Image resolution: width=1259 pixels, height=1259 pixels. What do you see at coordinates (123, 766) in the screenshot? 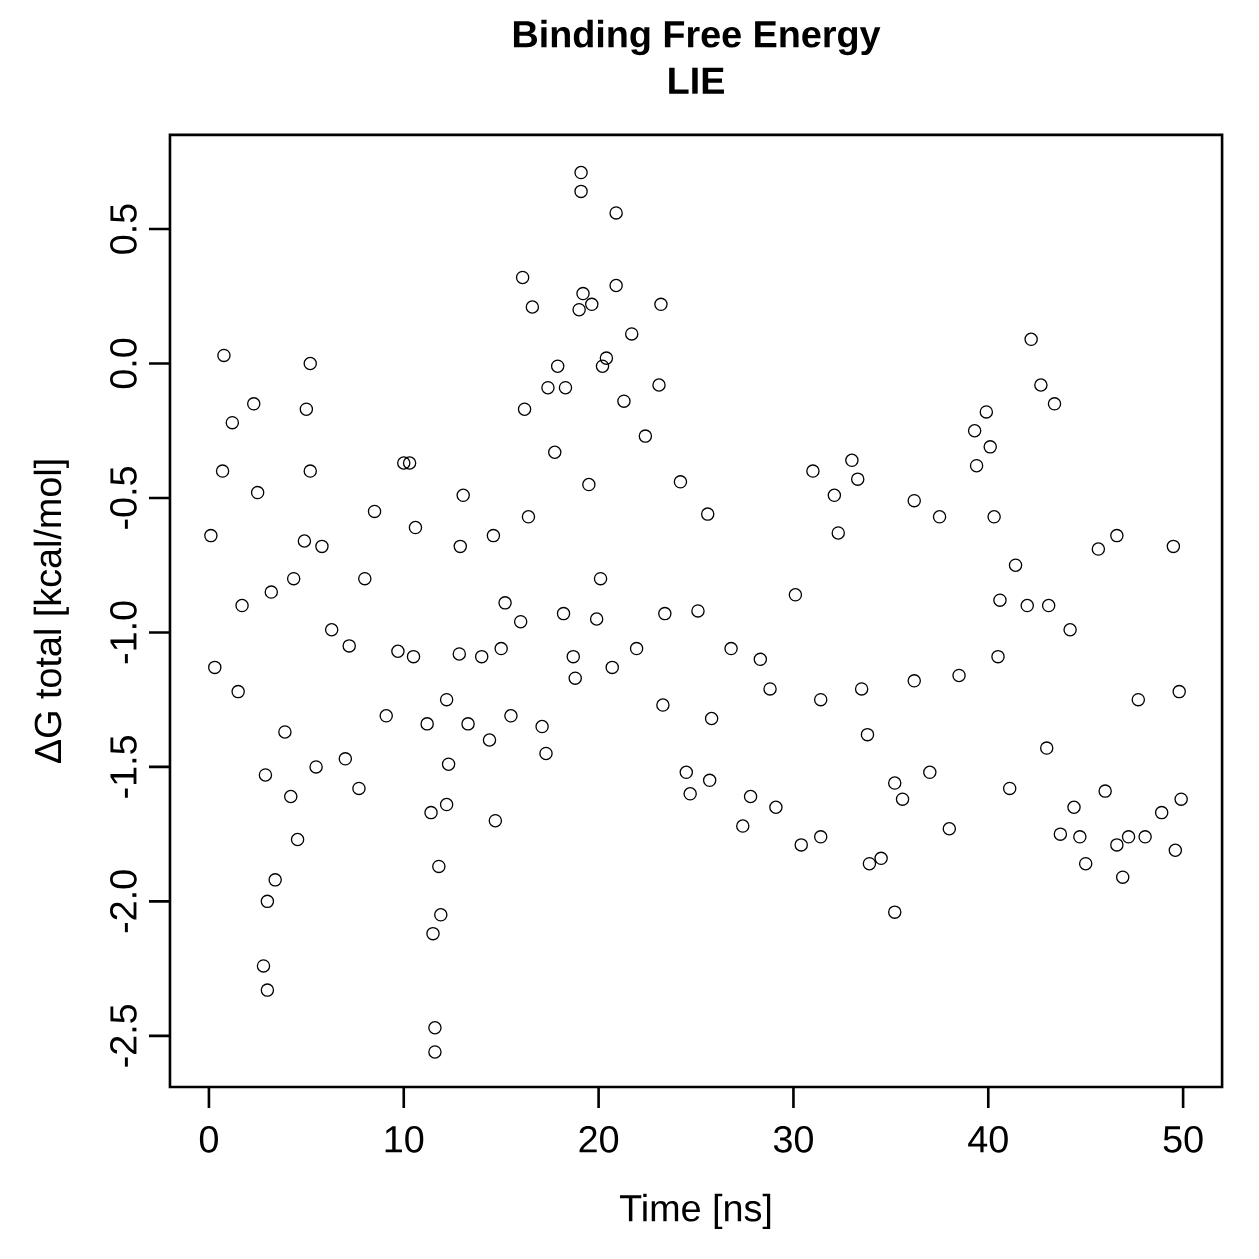
I see `y-tick-label: -1.5` at bounding box center [123, 766].